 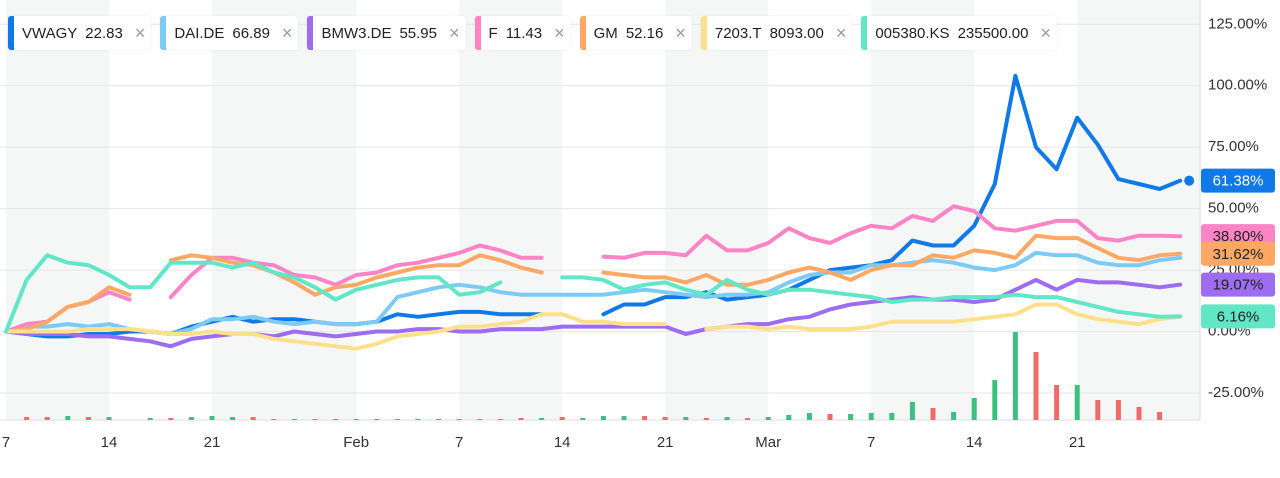 I want to click on end-label: 38.80%, so click(x=1238, y=236).